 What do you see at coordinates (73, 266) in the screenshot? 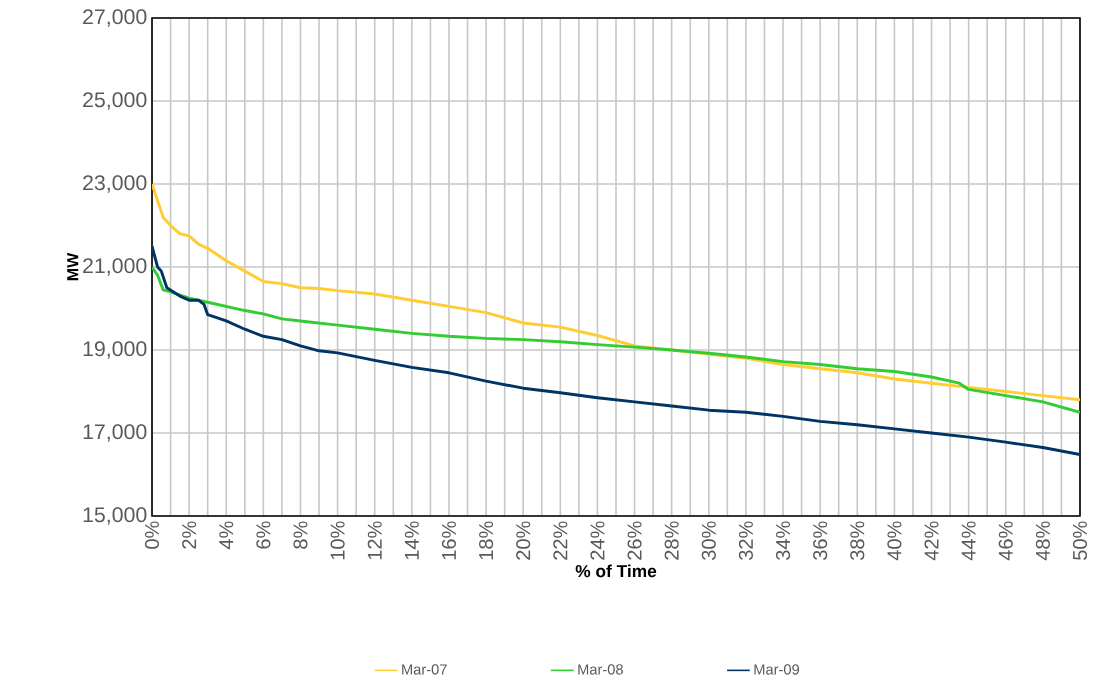
I see `y-axis-title: MW` at bounding box center [73, 266].